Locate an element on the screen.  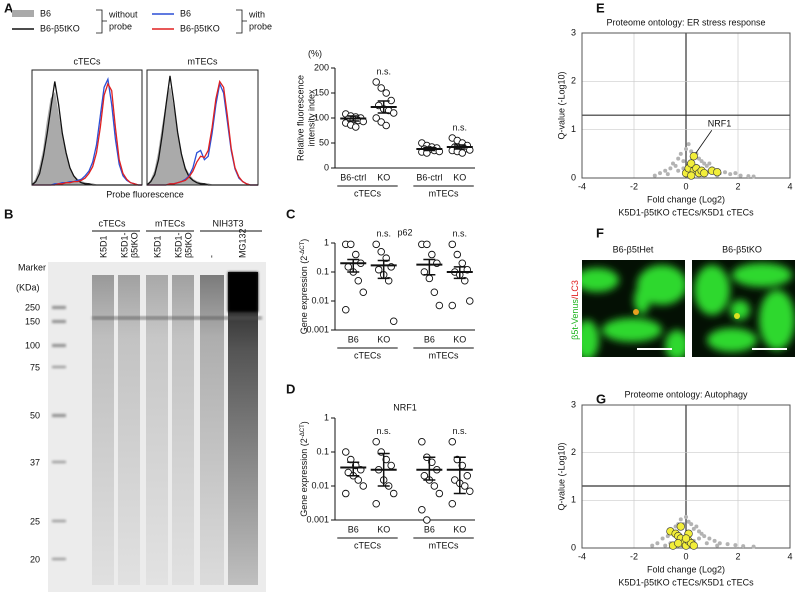
legend-swatch is located at coordinates (23, 13).